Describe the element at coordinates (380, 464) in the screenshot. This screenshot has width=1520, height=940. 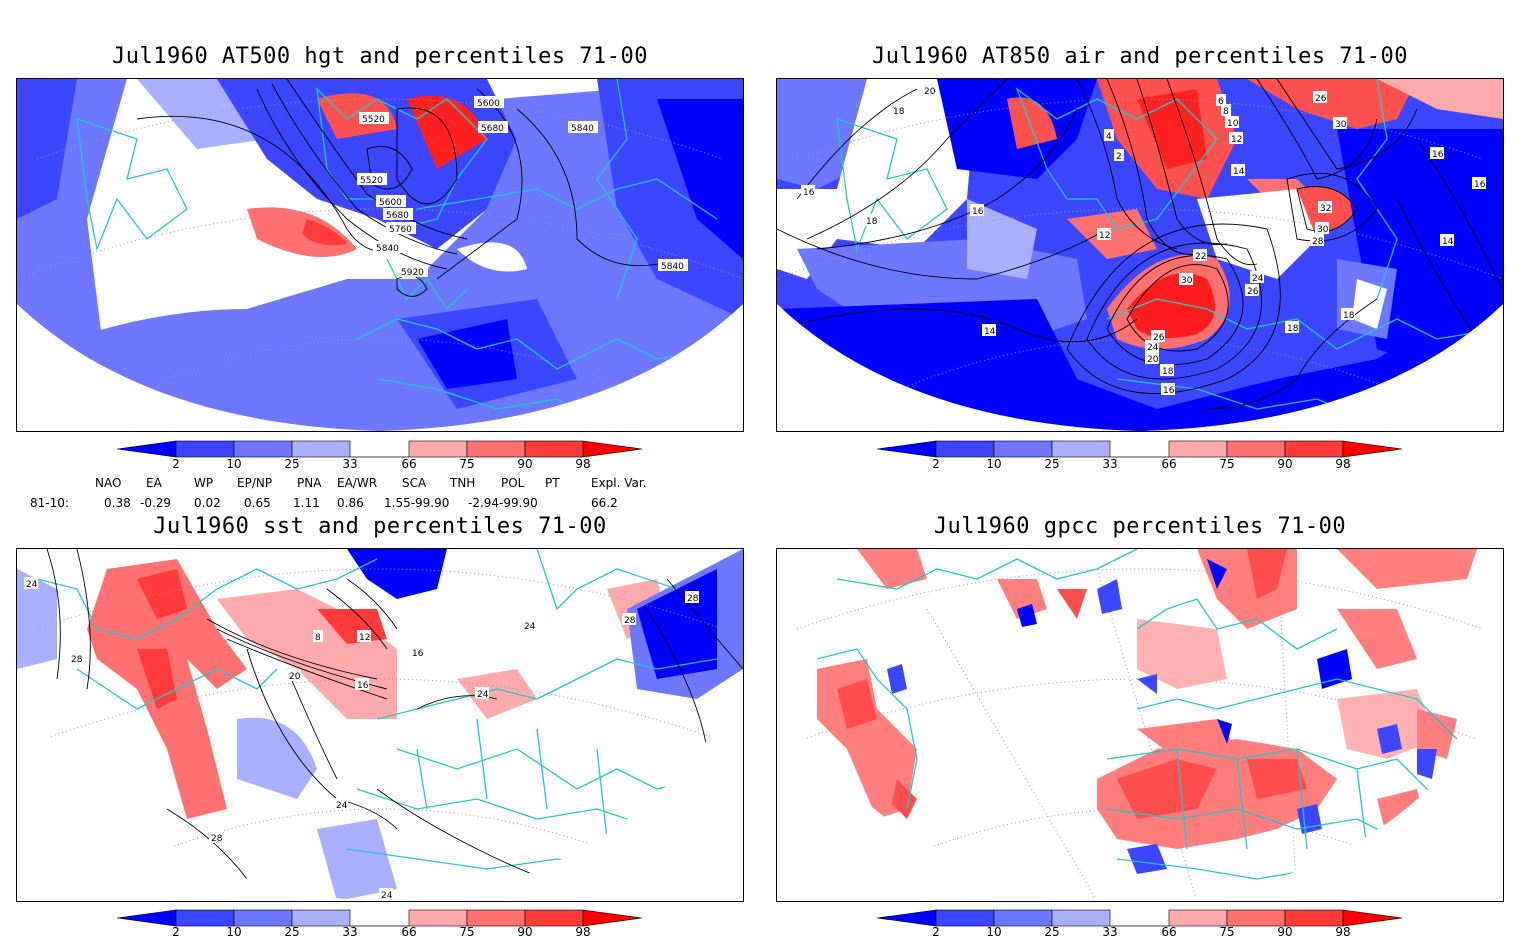
I see `colorbar-ticks-hgt: 2 10 25 33 66 75 90 98` at that location.